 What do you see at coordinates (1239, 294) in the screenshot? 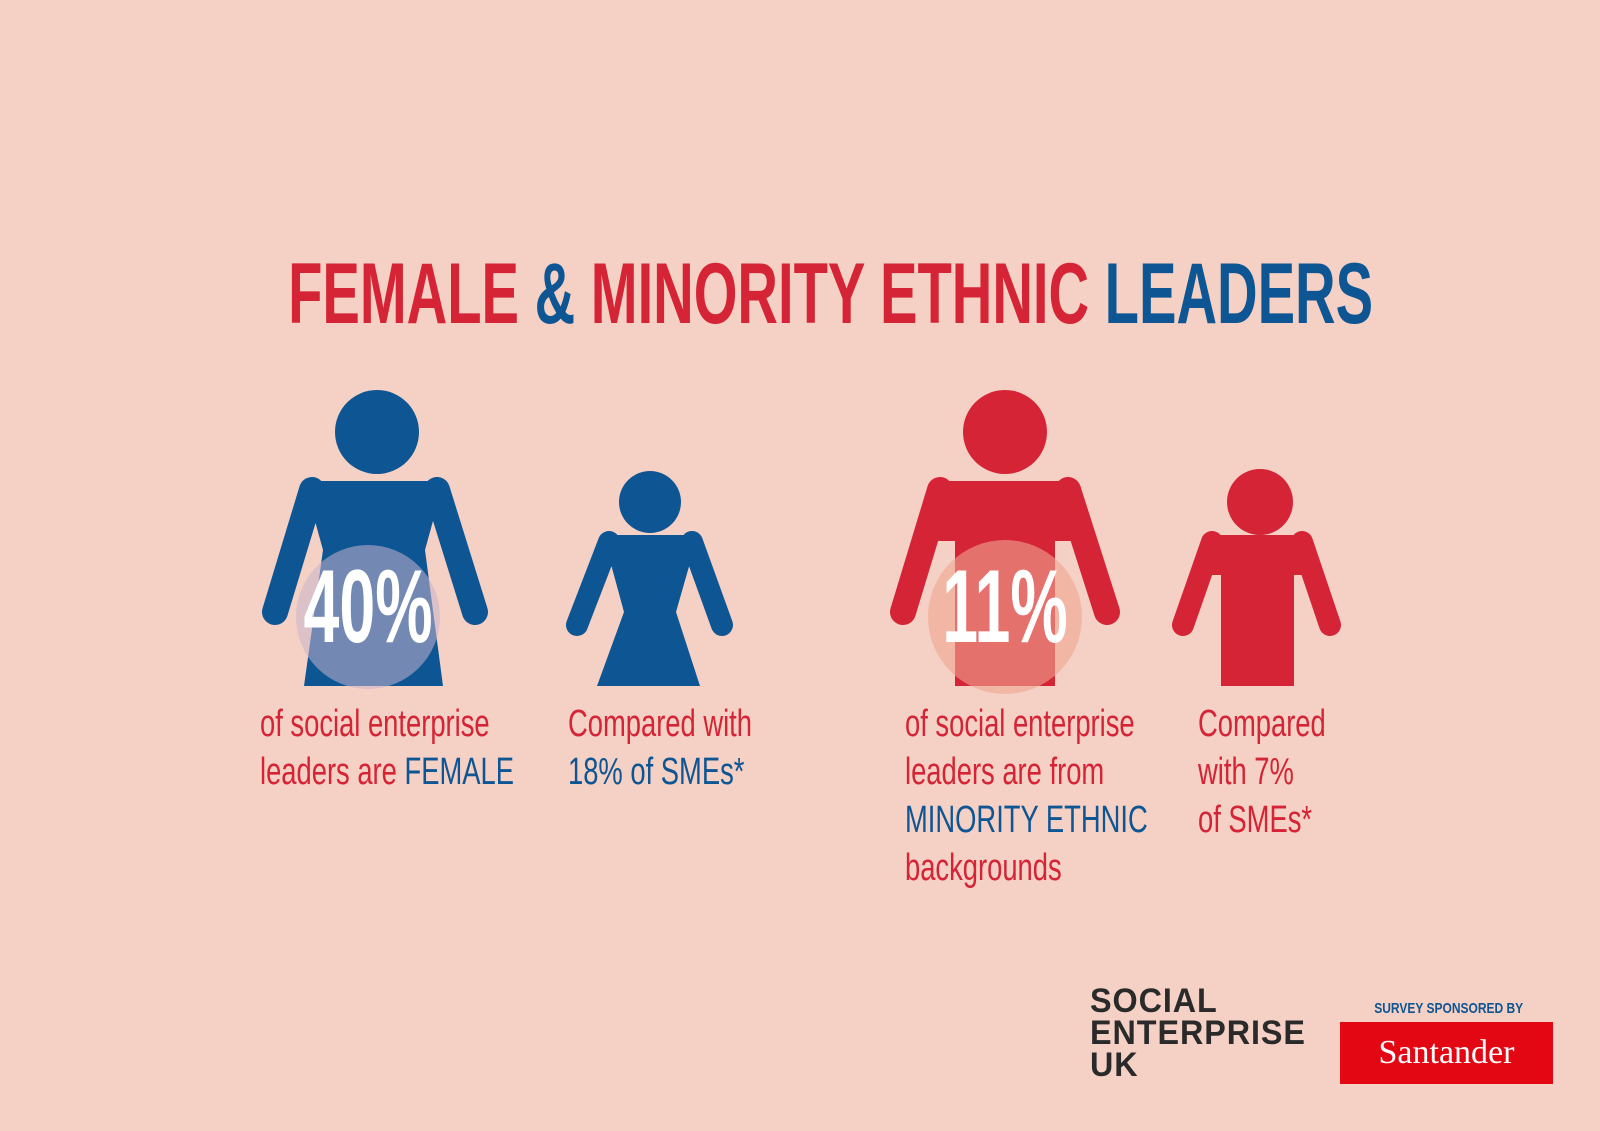
I see `title-part: LEADERS` at bounding box center [1239, 294].